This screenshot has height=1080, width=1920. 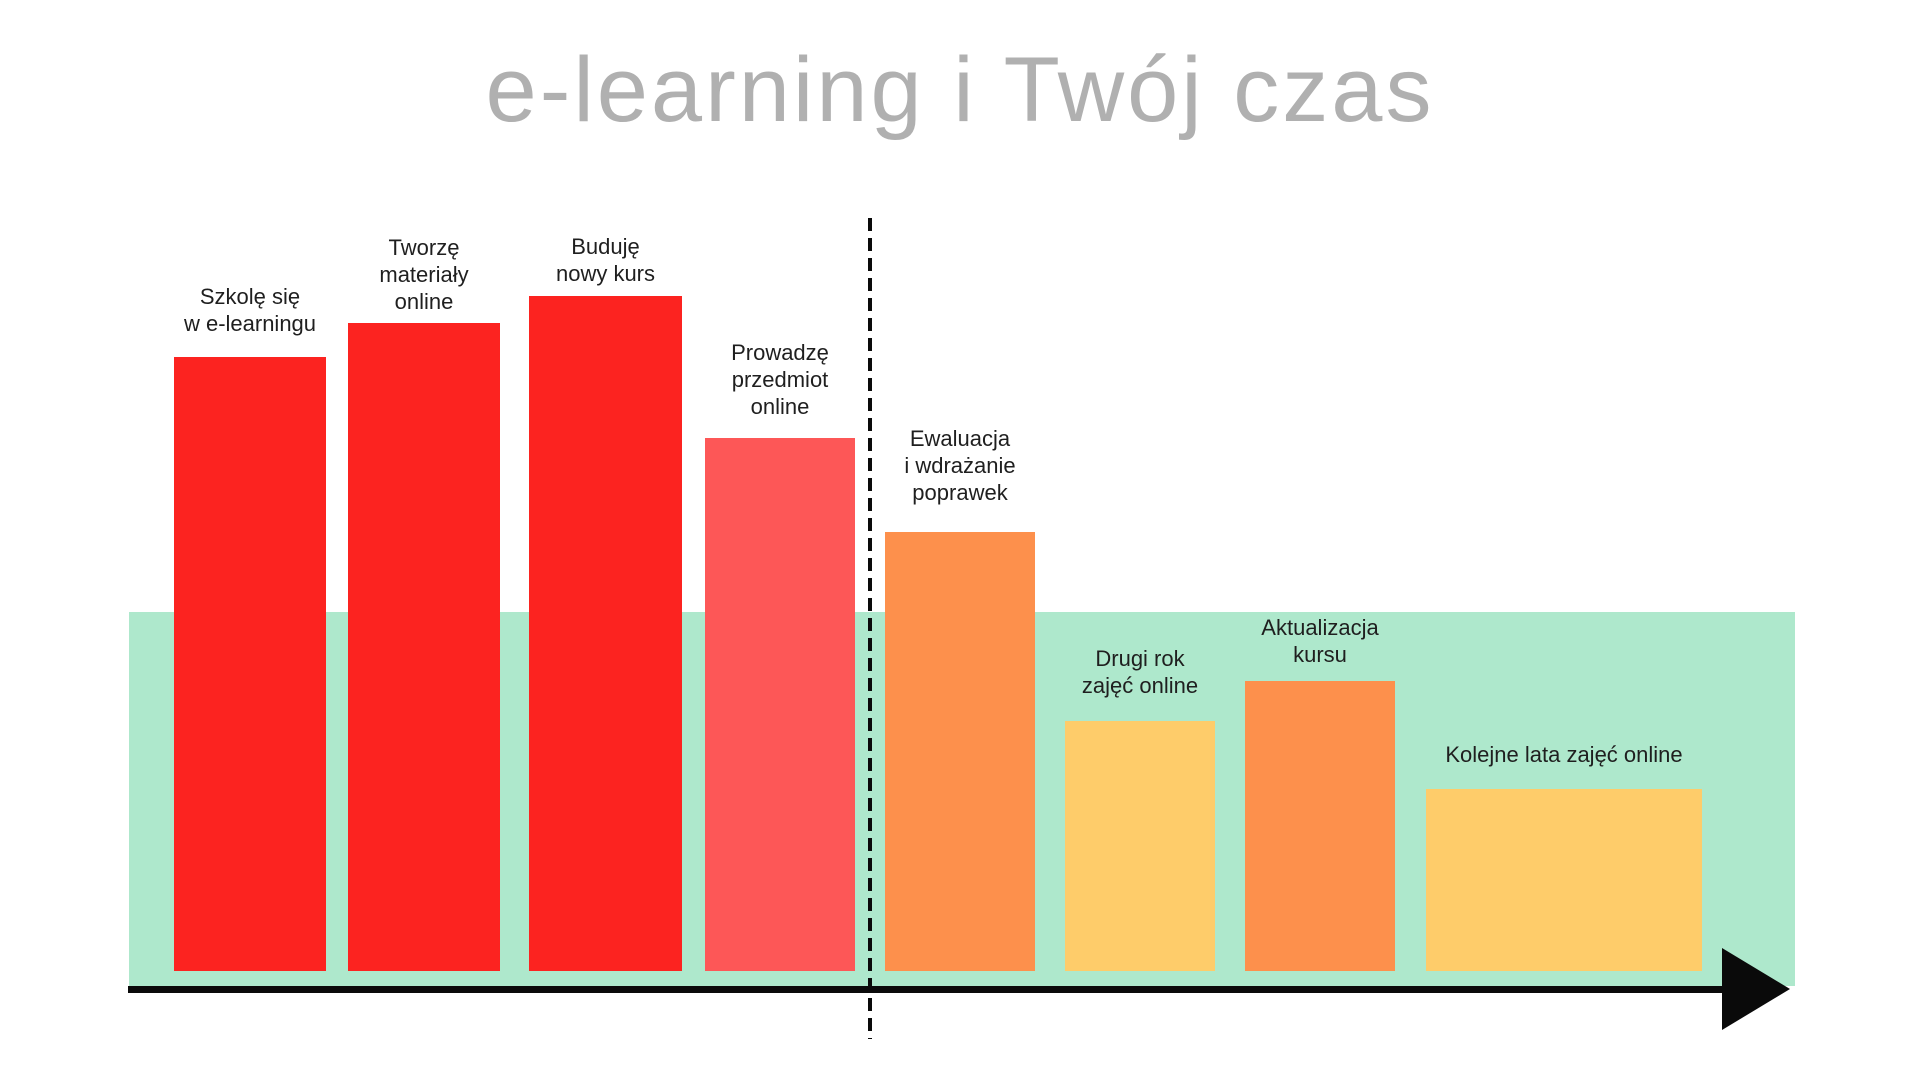 I want to click on bar-label-line: Aktualizacja, so click(x=1320, y=627).